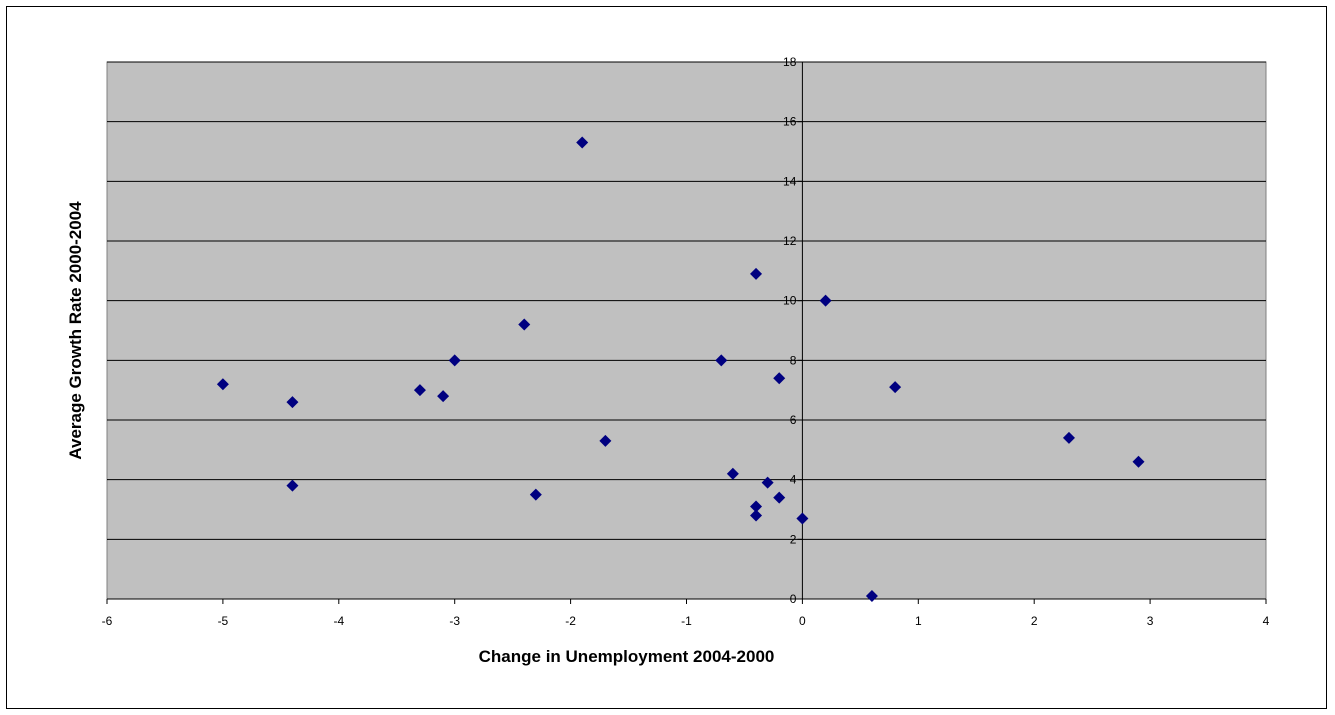 This screenshot has height=715, width=1335. Describe the element at coordinates (793, 360) in the screenshot. I see `y-tick-label: 8` at that location.